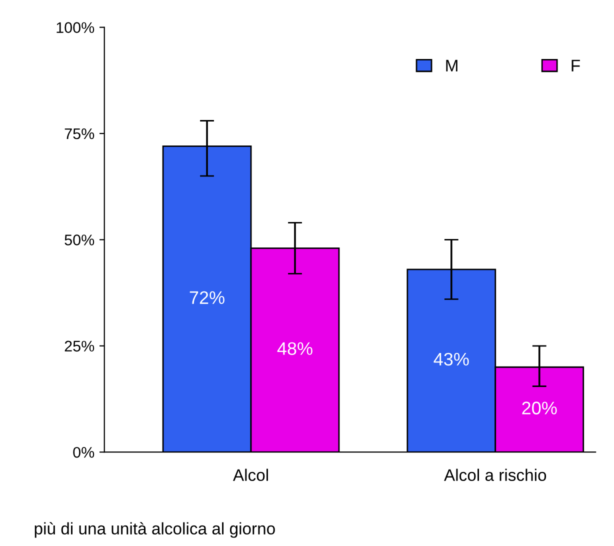 The image size is (614, 546). I want to click on x-tick-label: Alcol, so click(250, 474).